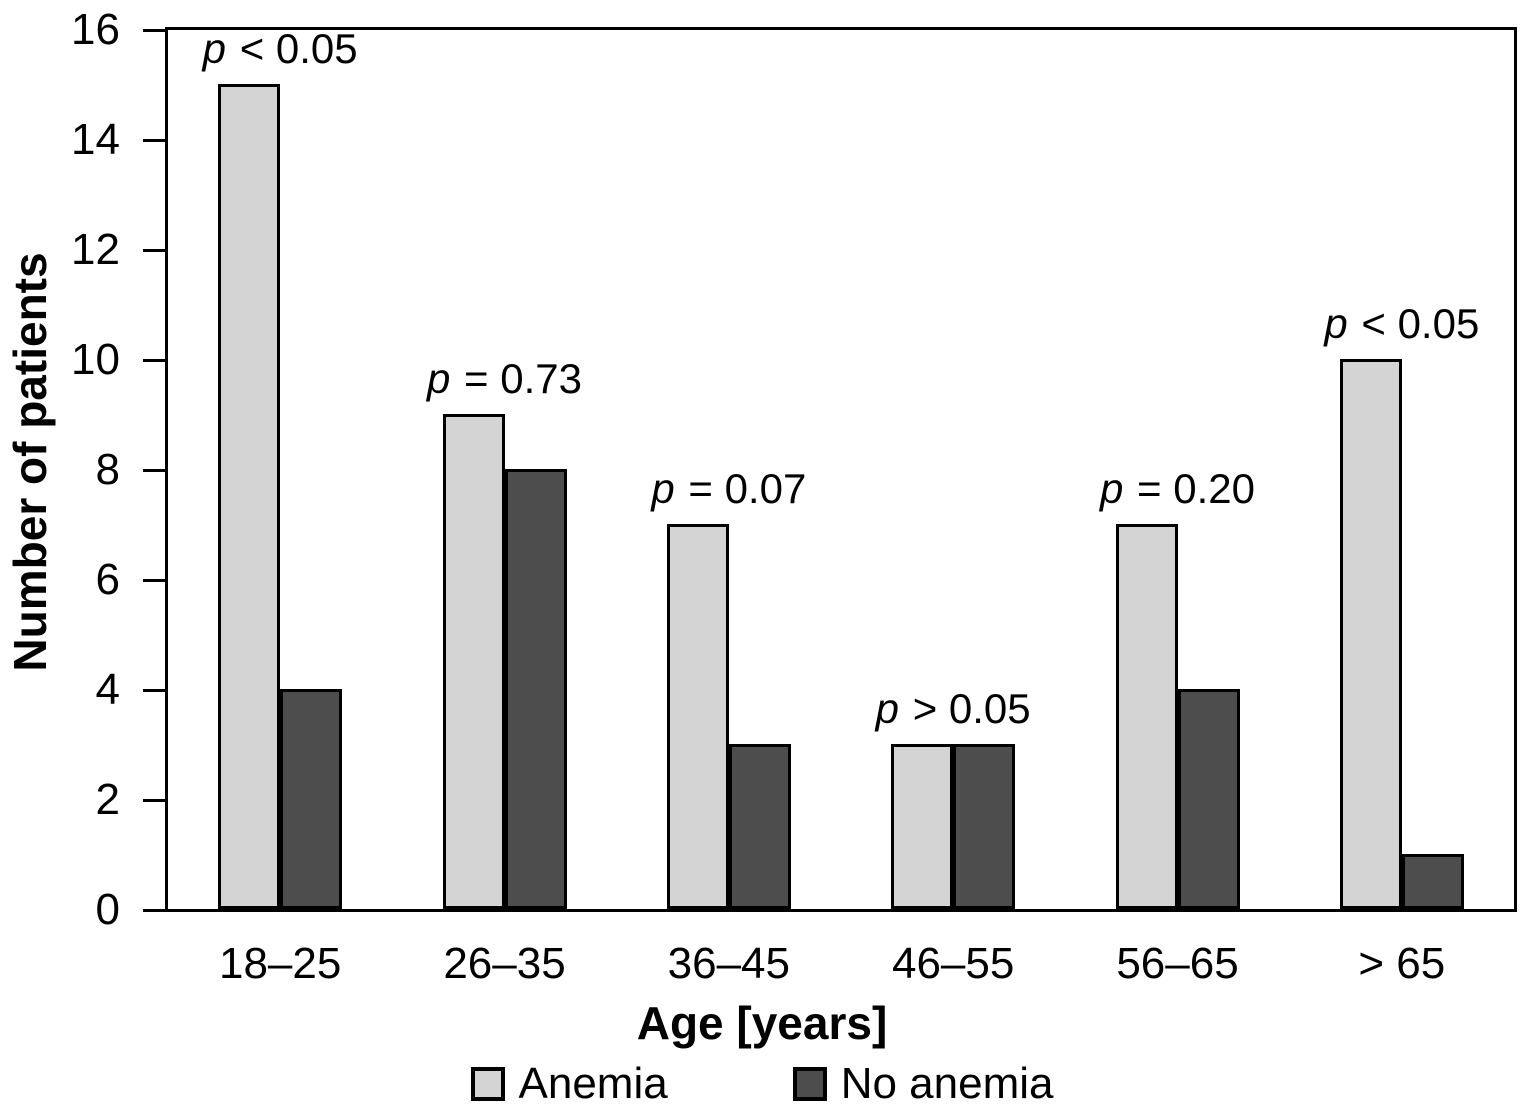 The image size is (1524, 1112). Describe the element at coordinates (762, 1023) in the screenshot. I see `x-axis-title: Age [years]` at that location.